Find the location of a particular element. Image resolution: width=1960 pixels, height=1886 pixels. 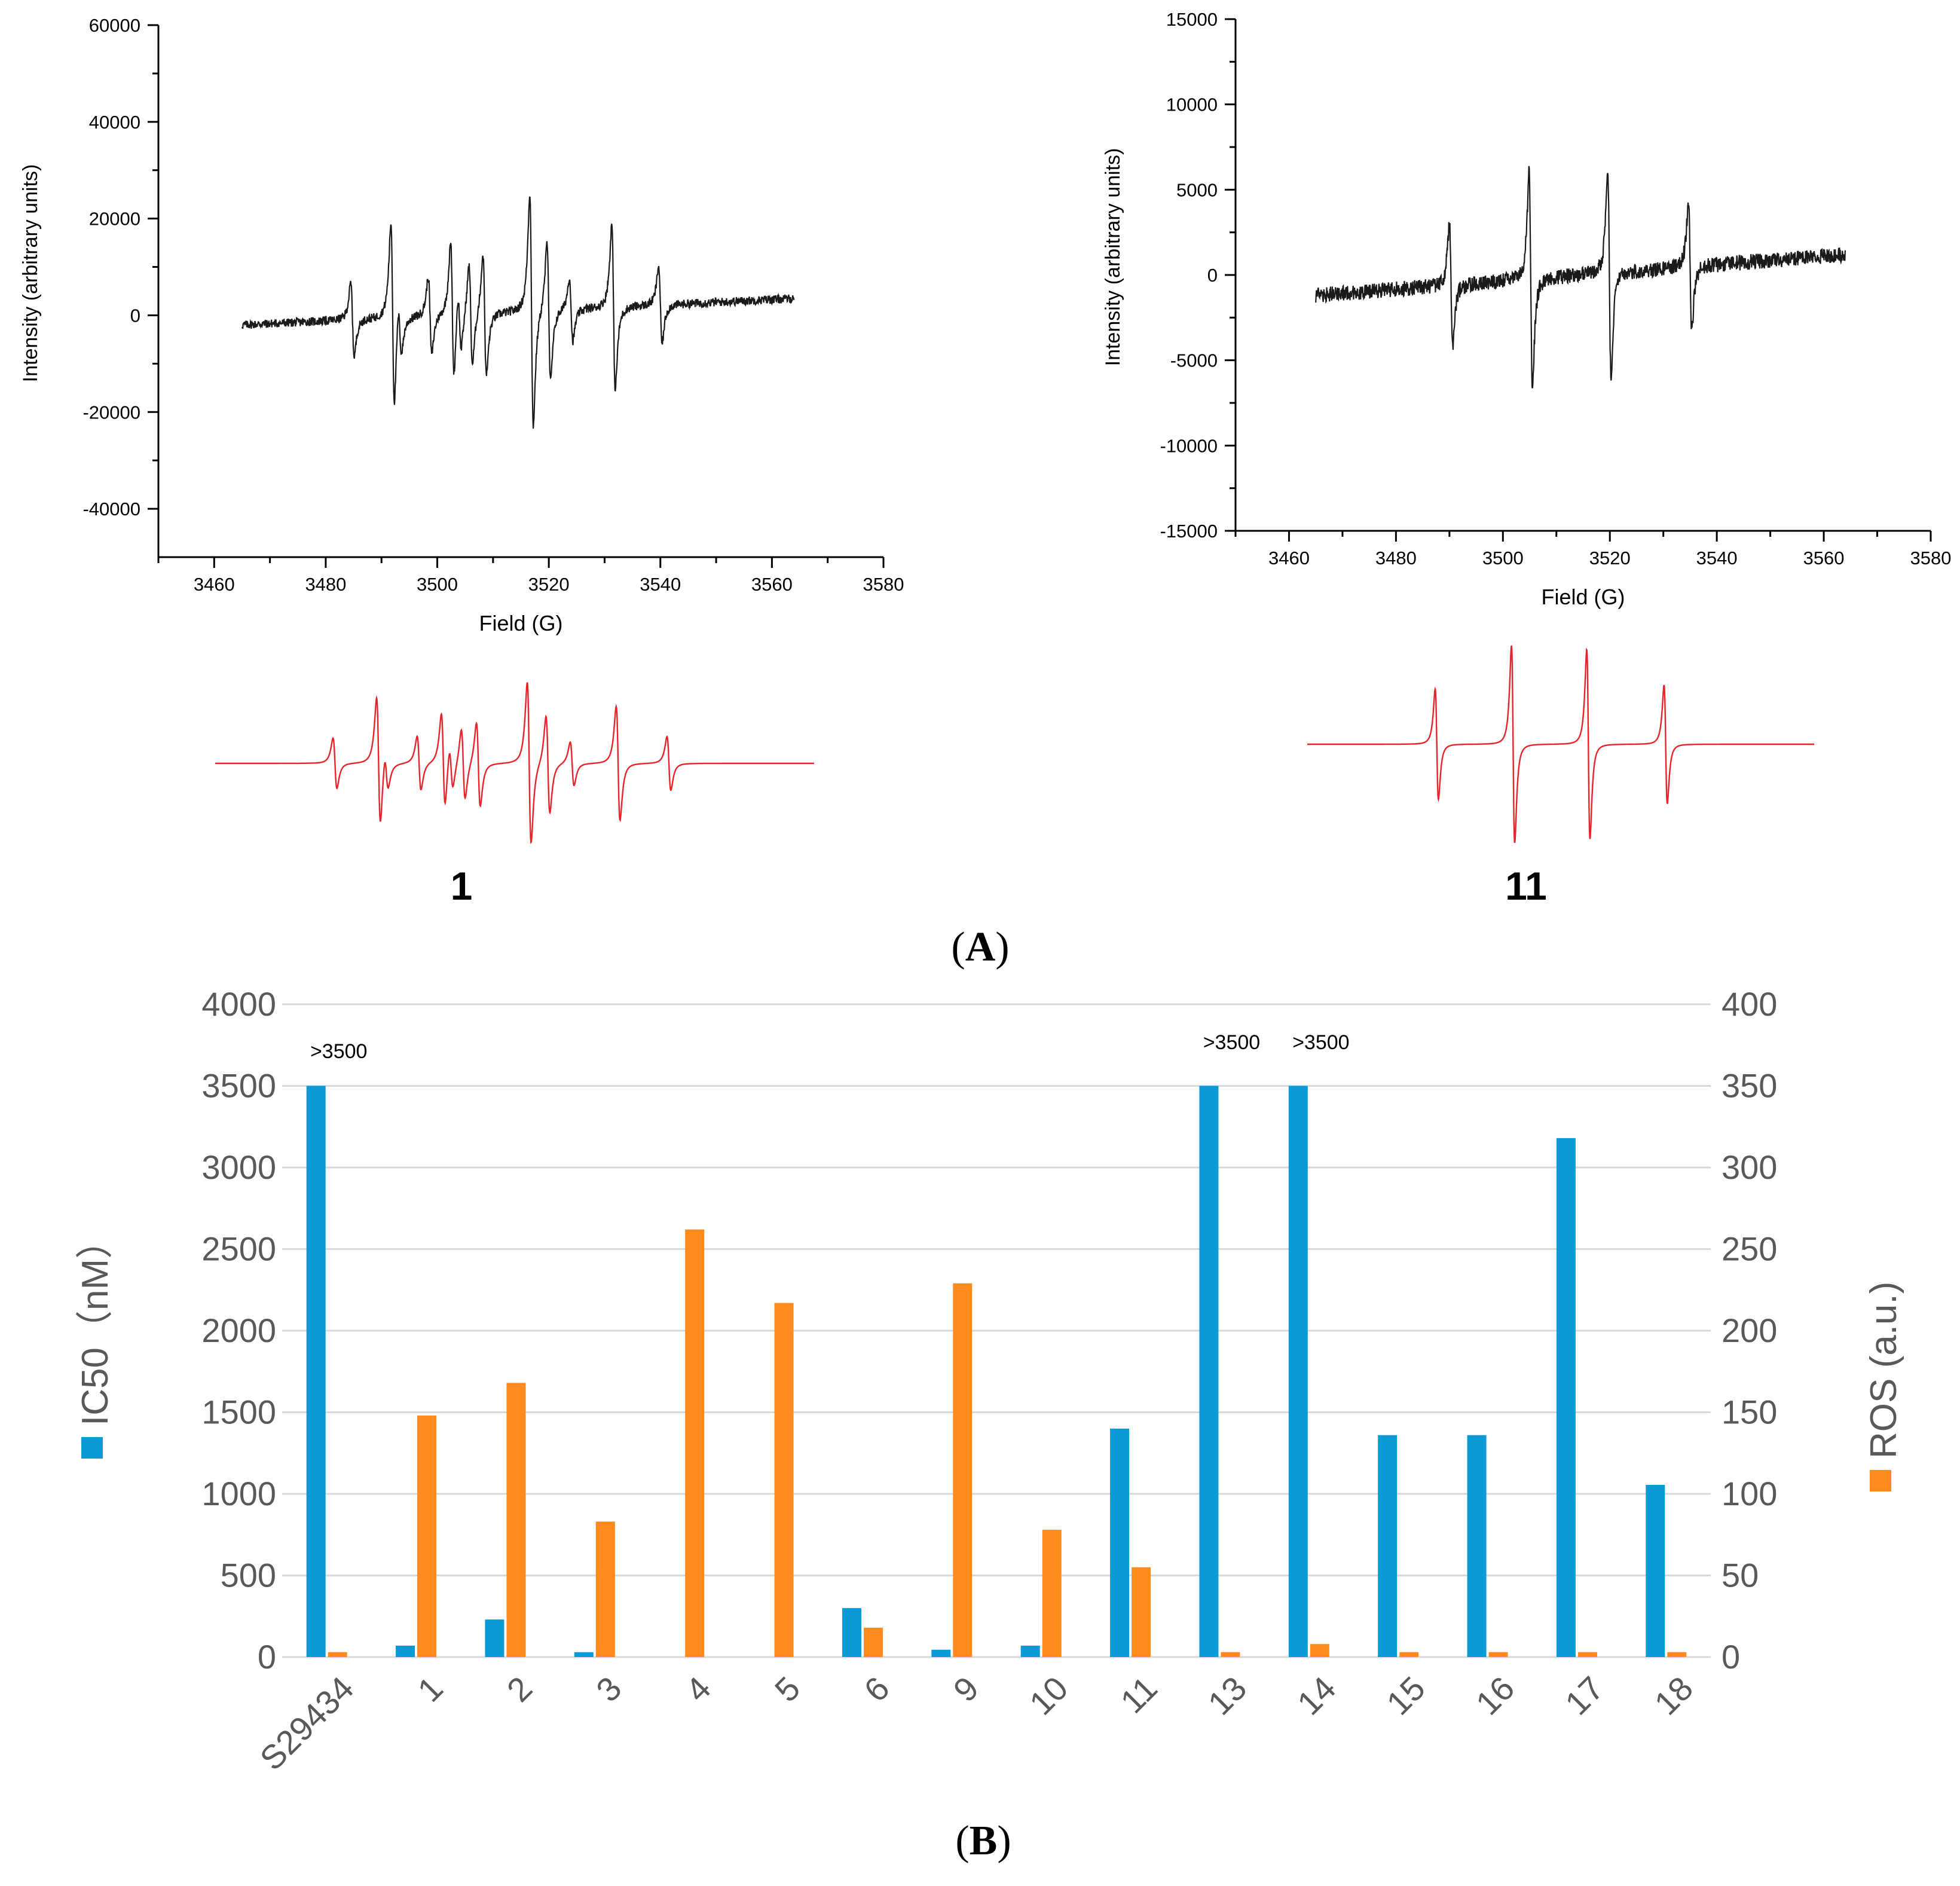

compound-label: 1 is located at coordinates (462, 886).